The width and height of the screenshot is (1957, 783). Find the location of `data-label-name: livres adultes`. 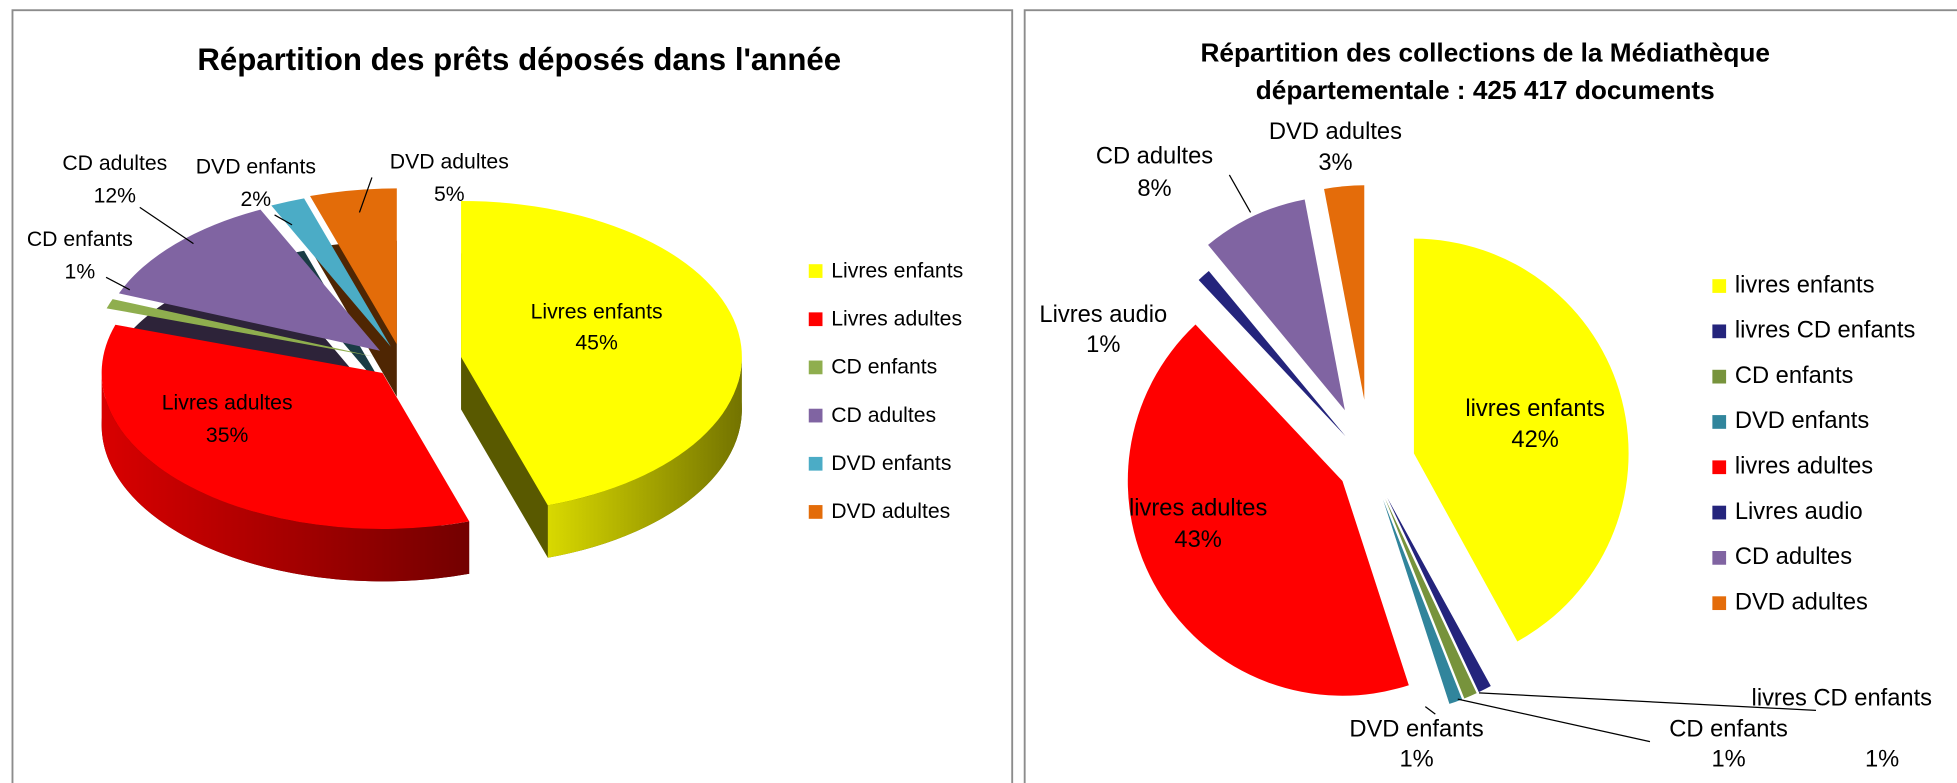

data-label-name: livres adultes is located at coordinates (1198, 509).